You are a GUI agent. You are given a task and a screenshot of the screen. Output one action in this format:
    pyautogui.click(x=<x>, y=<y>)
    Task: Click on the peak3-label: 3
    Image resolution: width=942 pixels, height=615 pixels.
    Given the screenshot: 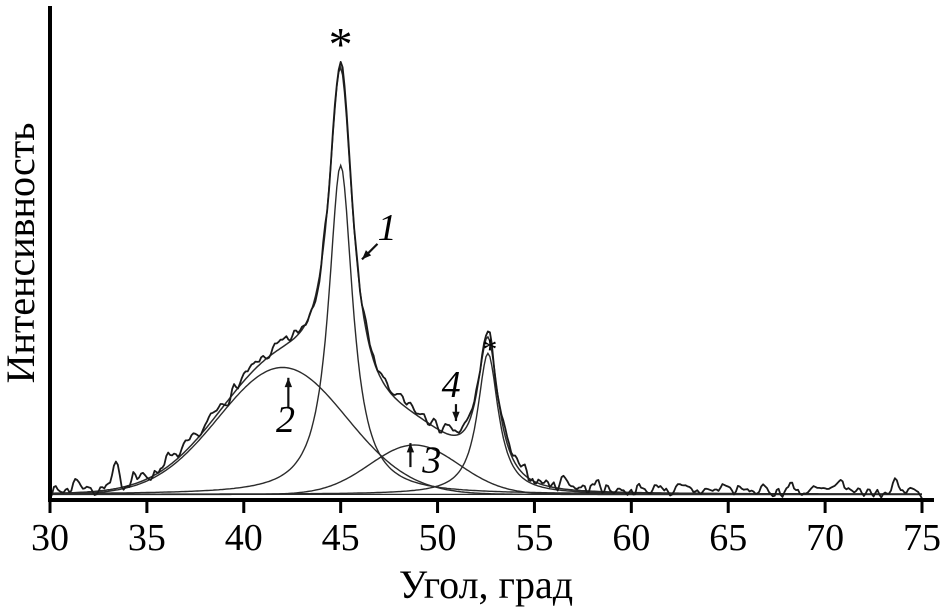 What is the action you would take?
    pyautogui.click(x=431, y=461)
    